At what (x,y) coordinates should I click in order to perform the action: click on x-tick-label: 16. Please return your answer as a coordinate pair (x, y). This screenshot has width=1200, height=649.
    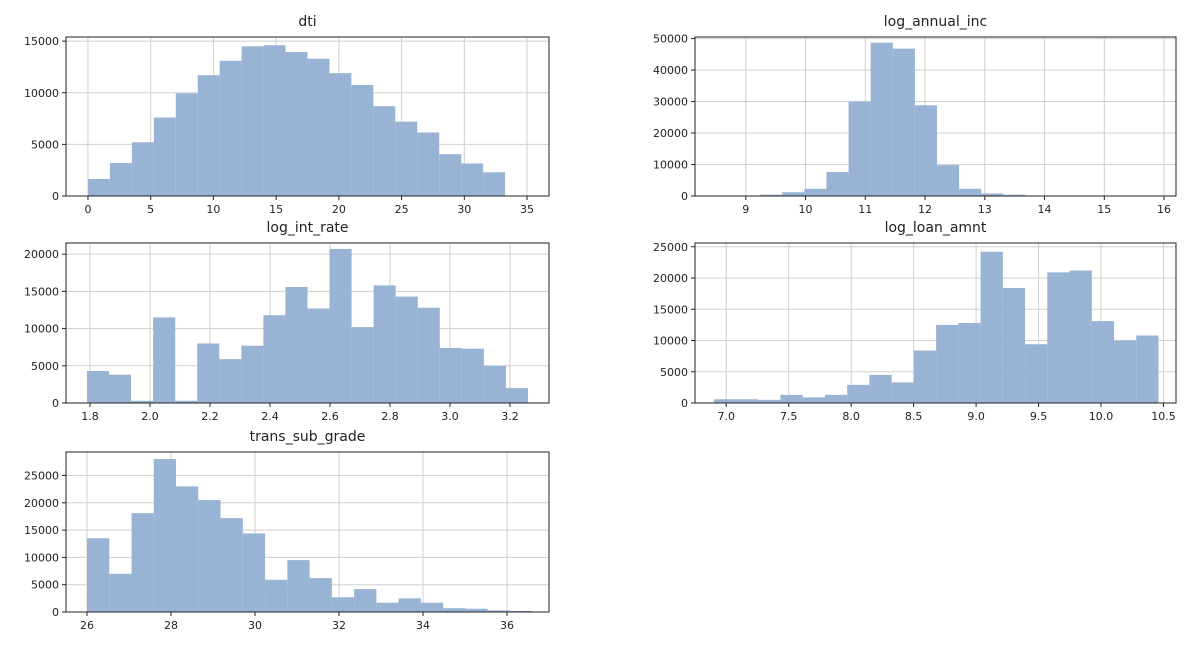
    Looking at the image, I should click on (1164, 209).